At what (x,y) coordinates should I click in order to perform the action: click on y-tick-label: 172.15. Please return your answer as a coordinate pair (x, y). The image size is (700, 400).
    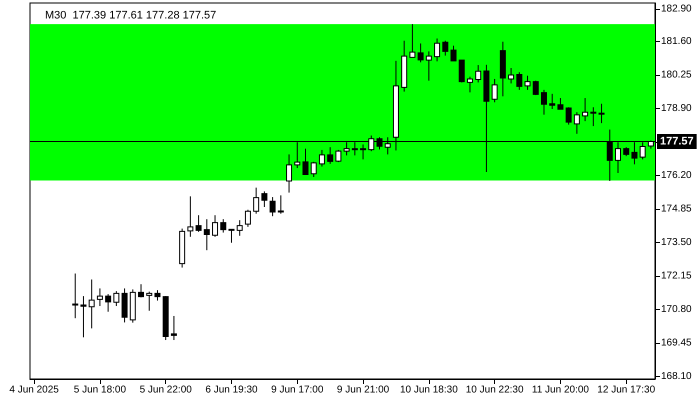
    Looking at the image, I should click on (676, 276).